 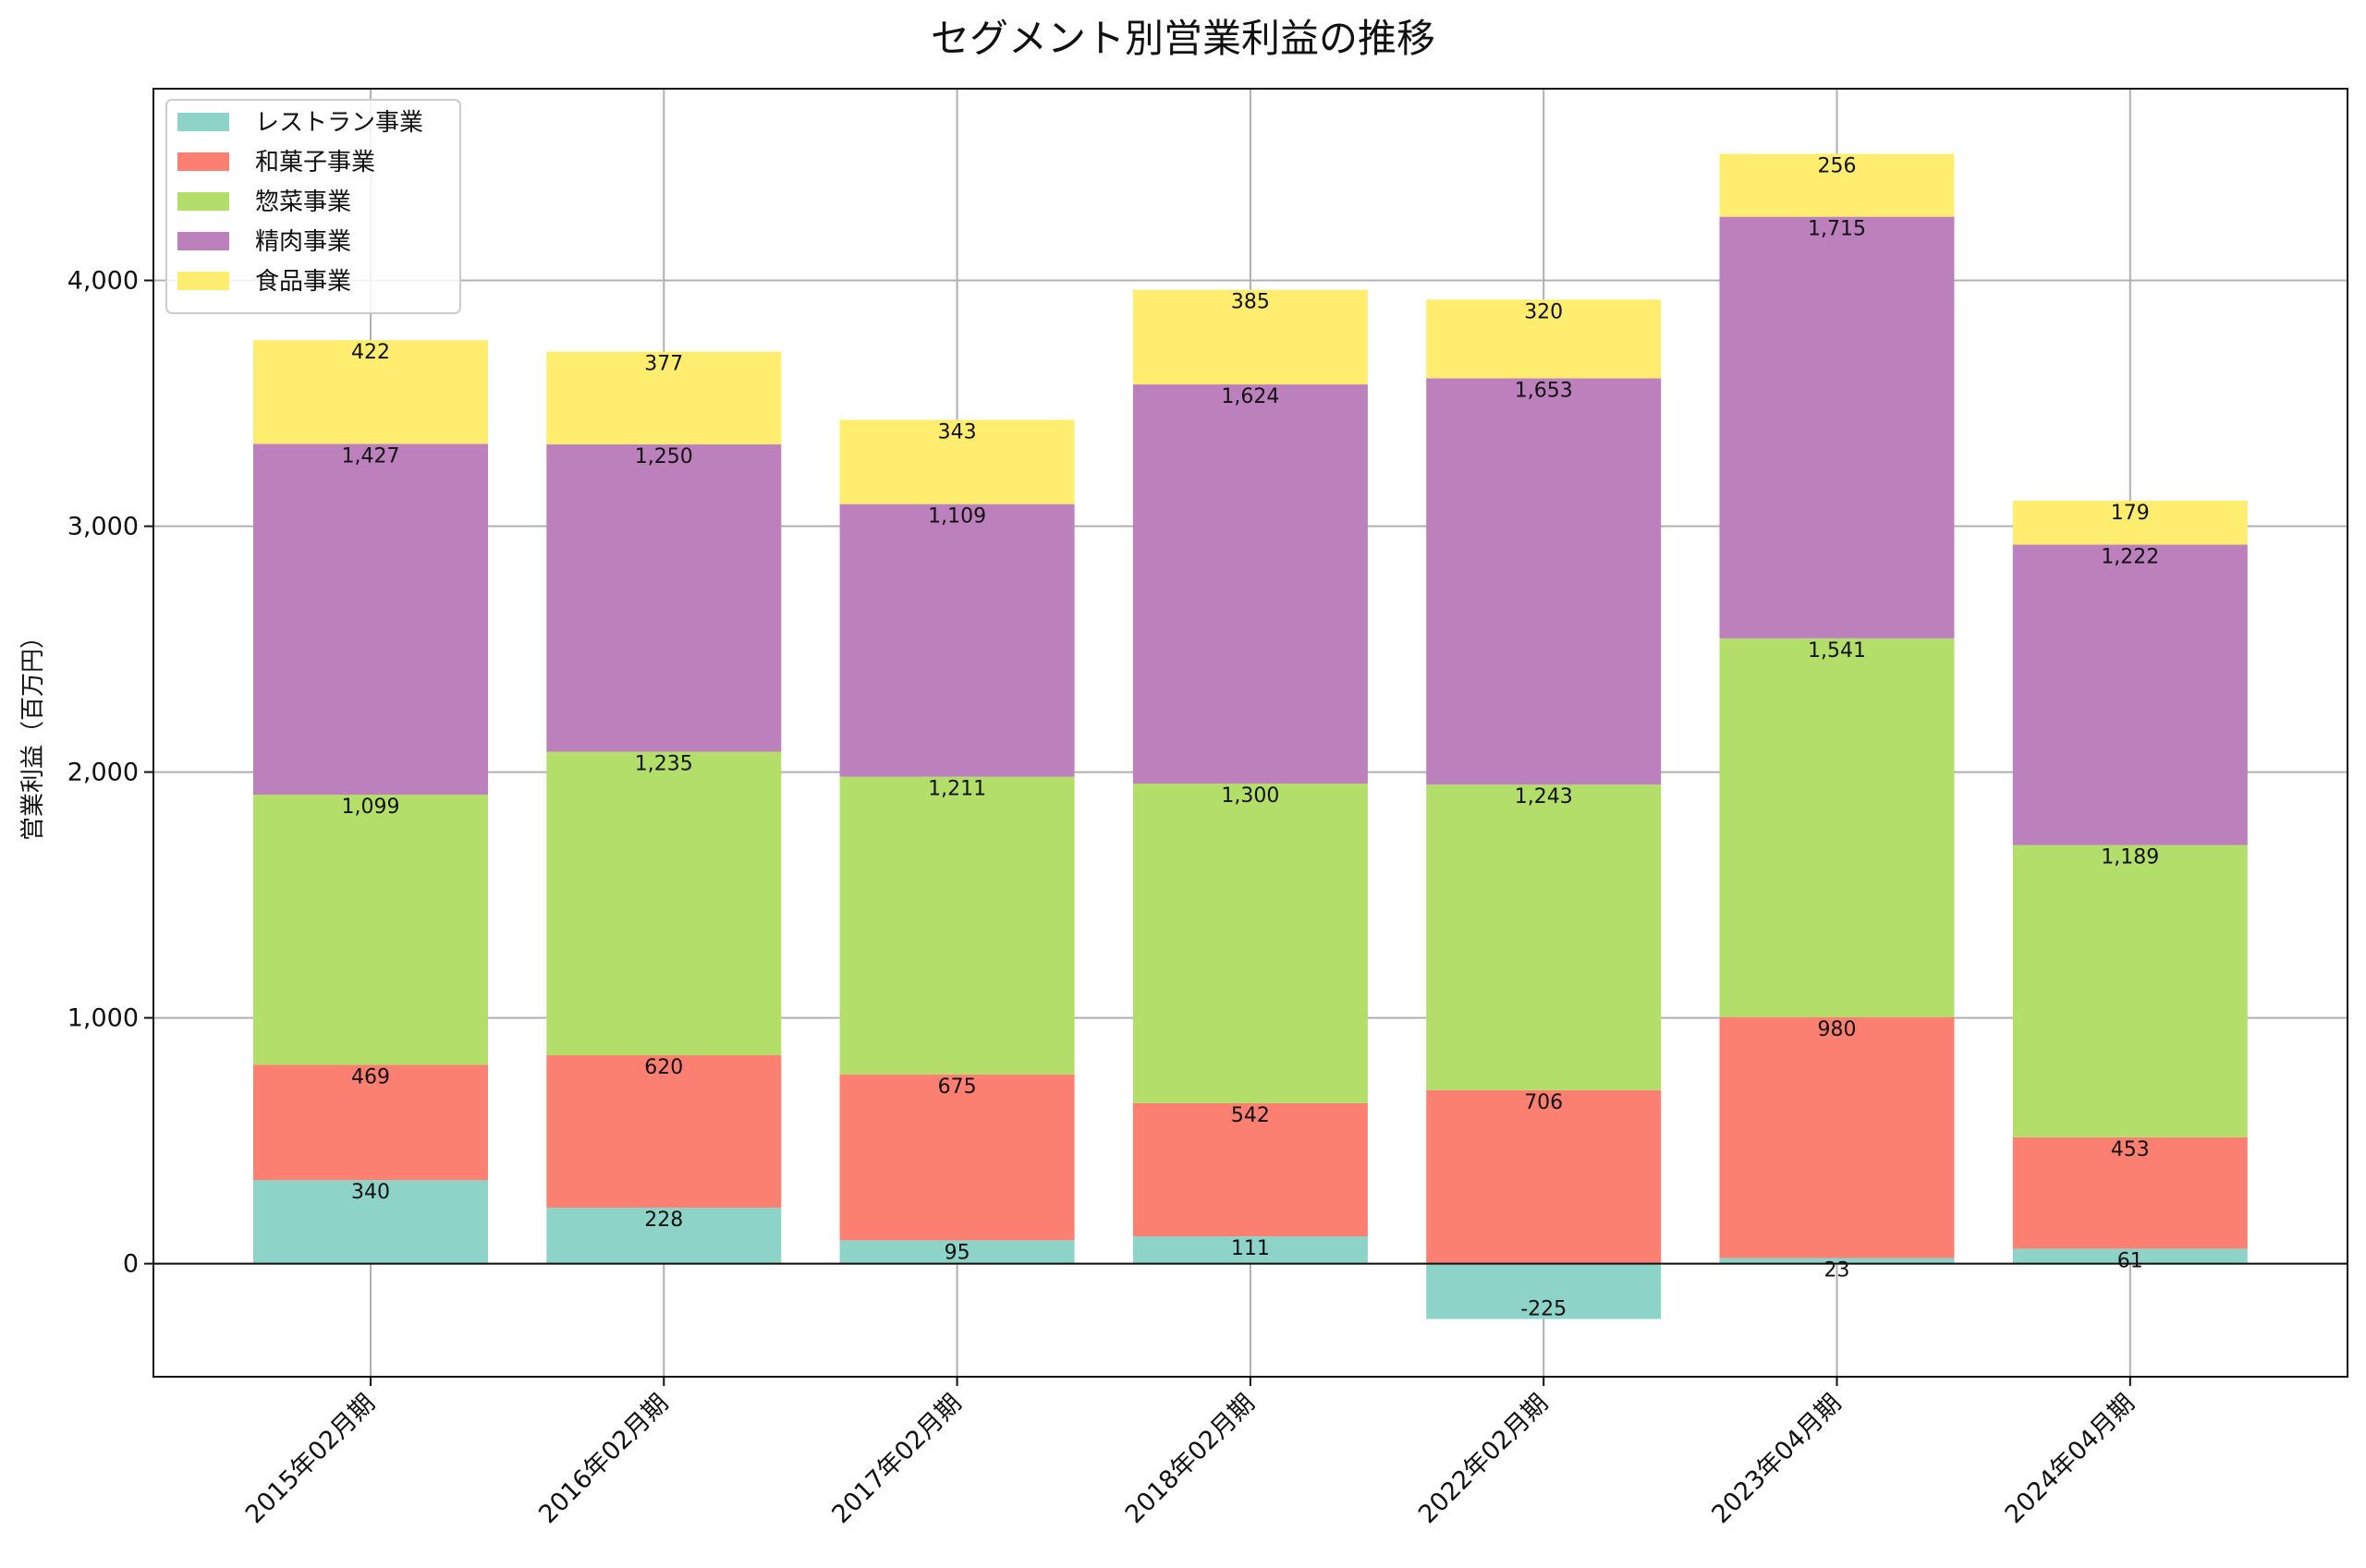 I want to click on chart-title: セグメント別営業利益の推移, so click(x=1182, y=38).